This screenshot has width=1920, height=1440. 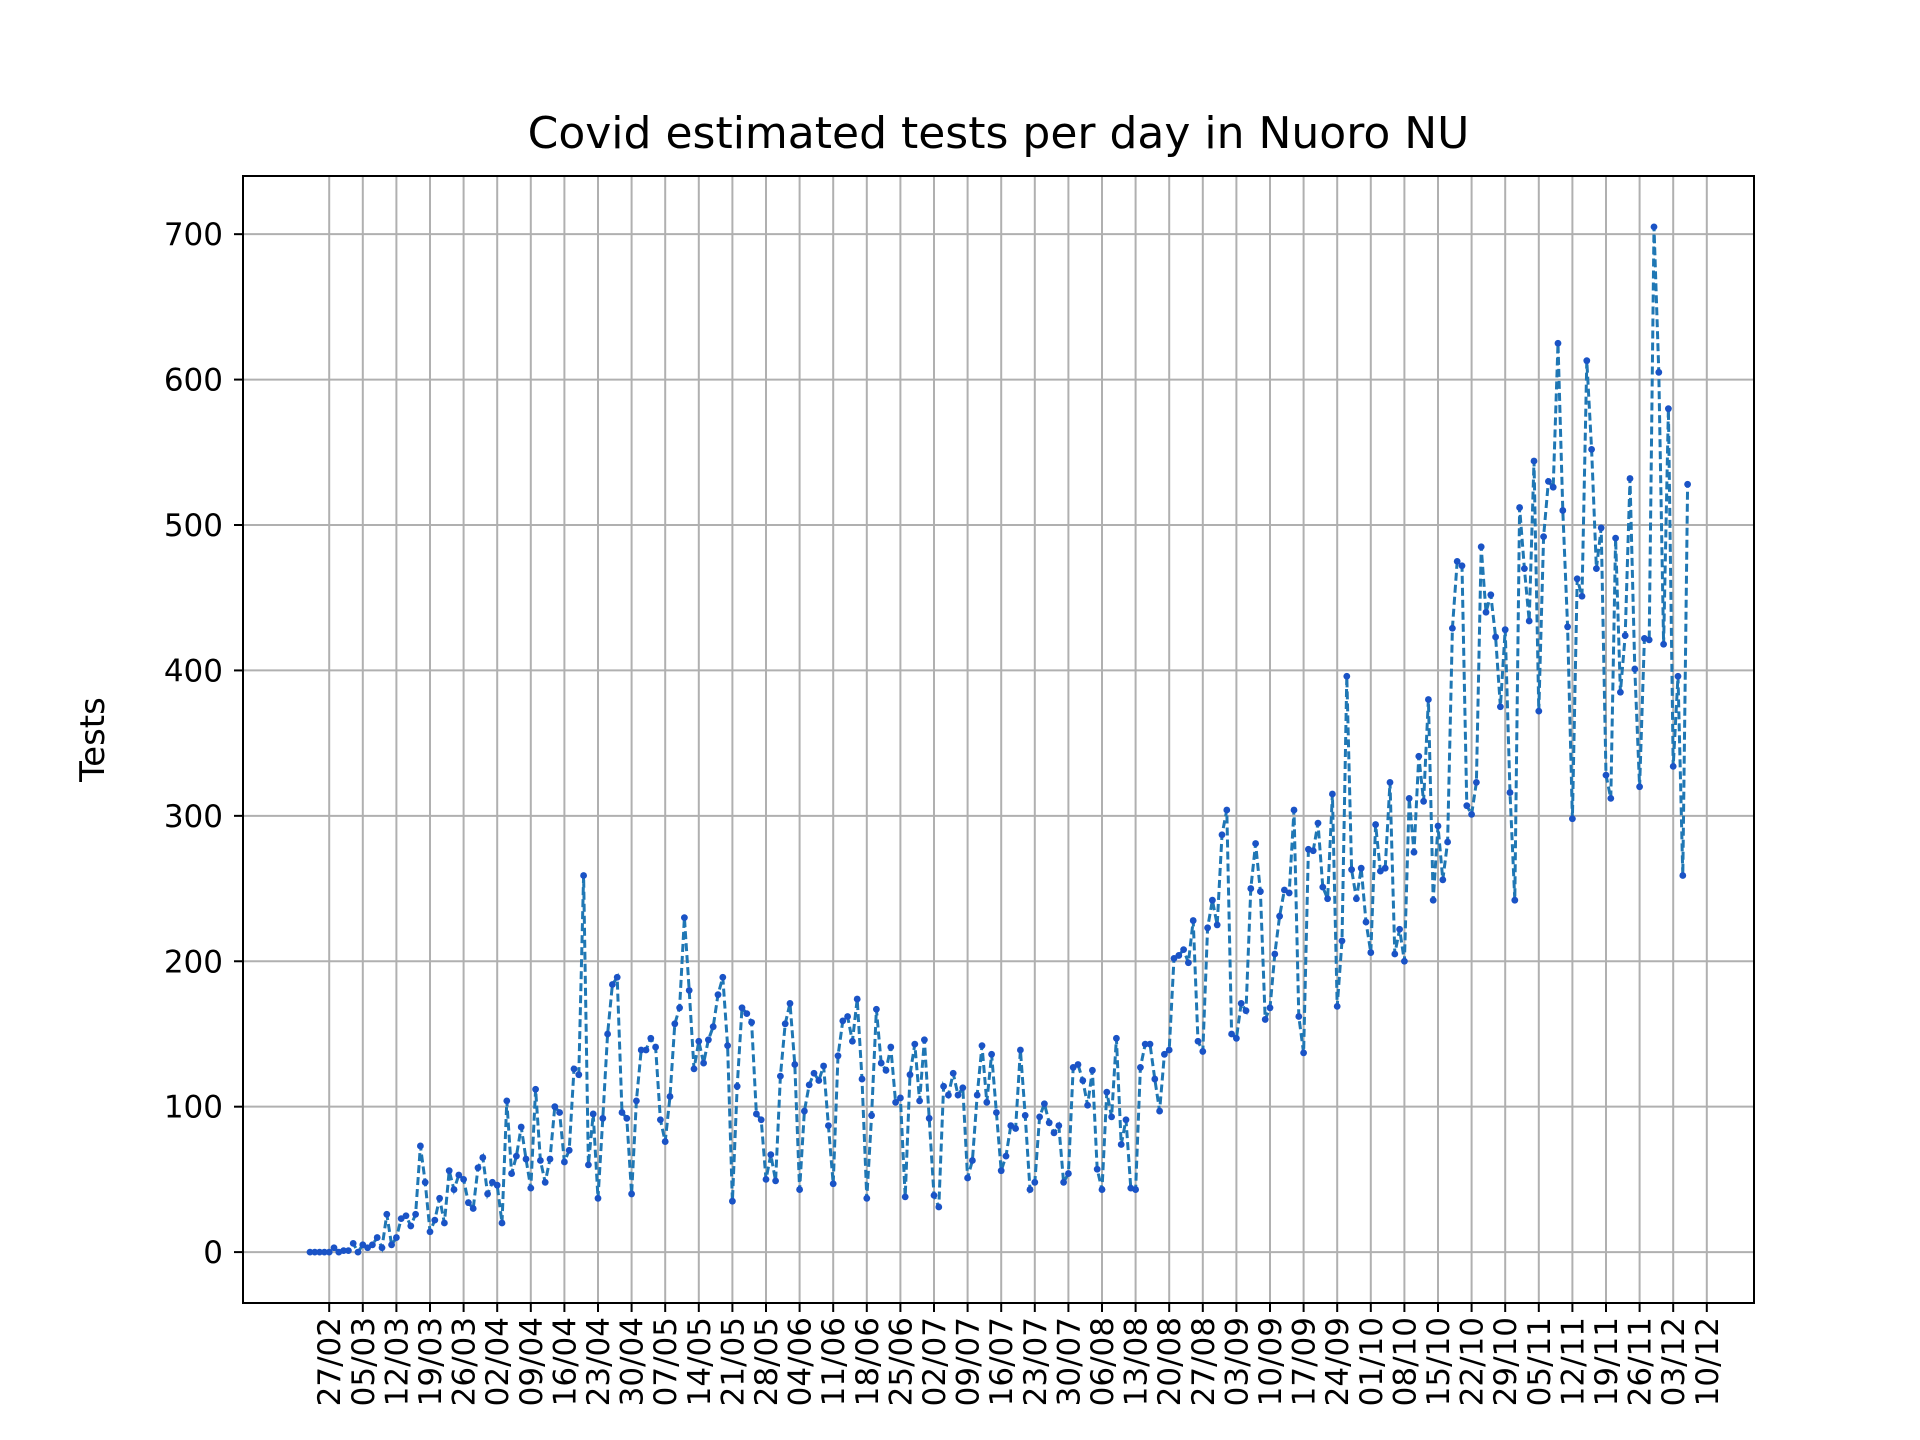 What do you see at coordinates (767, 1361) in the screenshot?
I see `x-tick-label: 28/05` at bounding box center [767, 1361].